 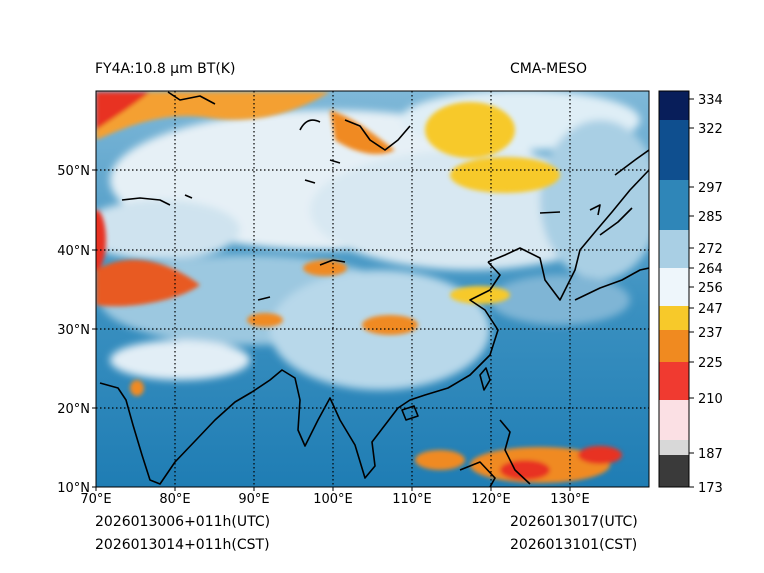 I want to click on valid-time-utc: 2026013017(UTC), so click(x=574, y=522).